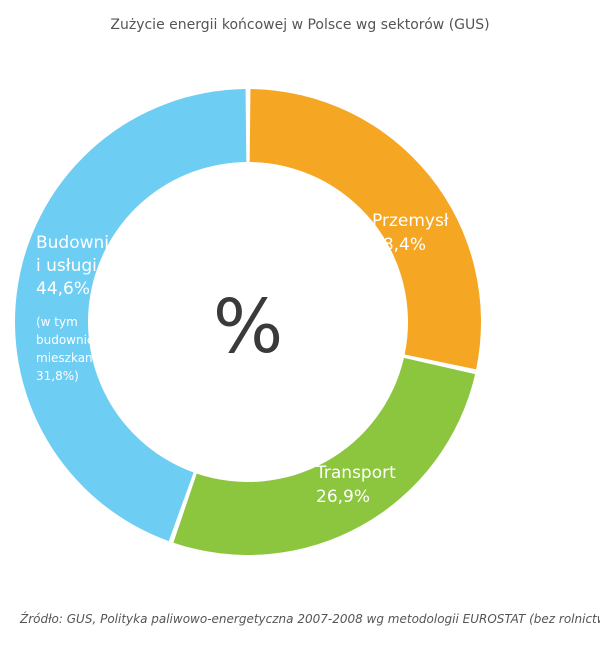  Describe the element at coordinates (355, 473) in the screenshot. I see `slice-label: Transport` at that location.